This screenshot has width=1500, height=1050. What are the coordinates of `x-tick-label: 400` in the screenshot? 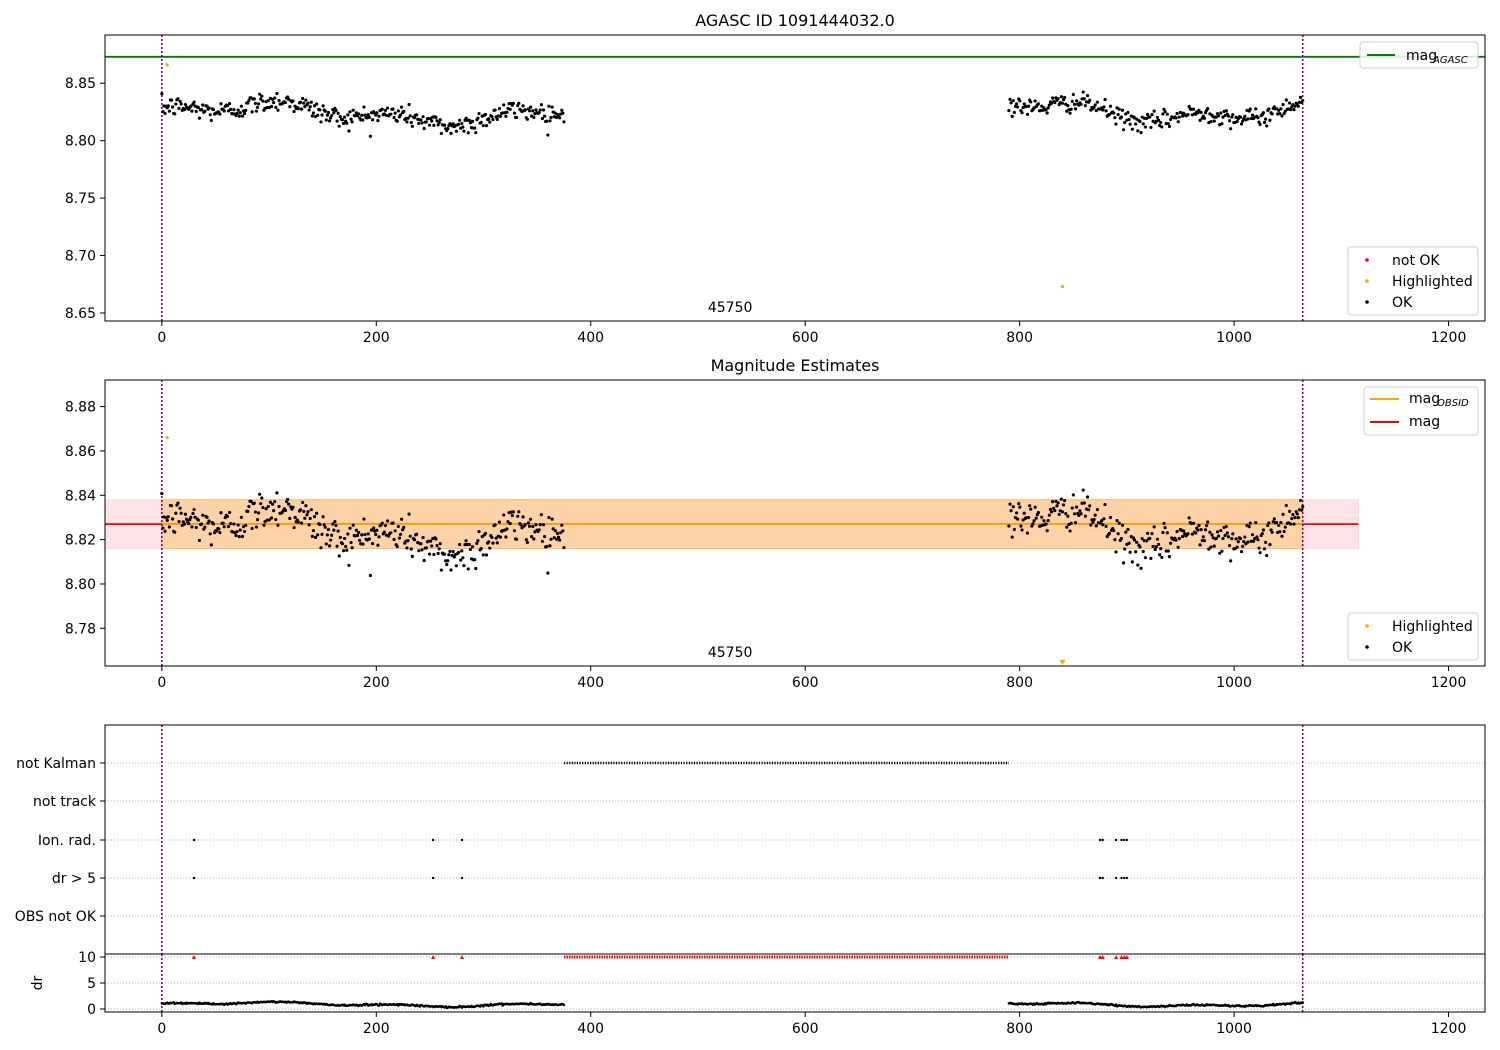 It's located at (590, 338).